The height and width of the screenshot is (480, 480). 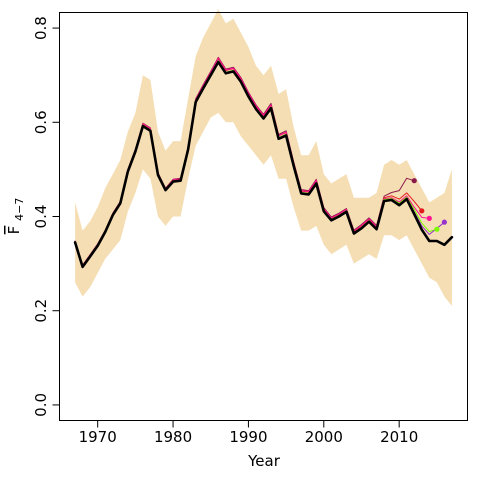 I want to click on y-tick-label-0.0: 0.0, so click(x=41, y=405).